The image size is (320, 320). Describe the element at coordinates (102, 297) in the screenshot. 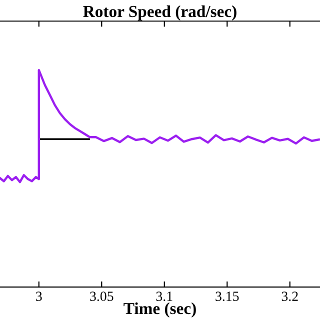

I see `x-tick-label: 3.05` at that location.